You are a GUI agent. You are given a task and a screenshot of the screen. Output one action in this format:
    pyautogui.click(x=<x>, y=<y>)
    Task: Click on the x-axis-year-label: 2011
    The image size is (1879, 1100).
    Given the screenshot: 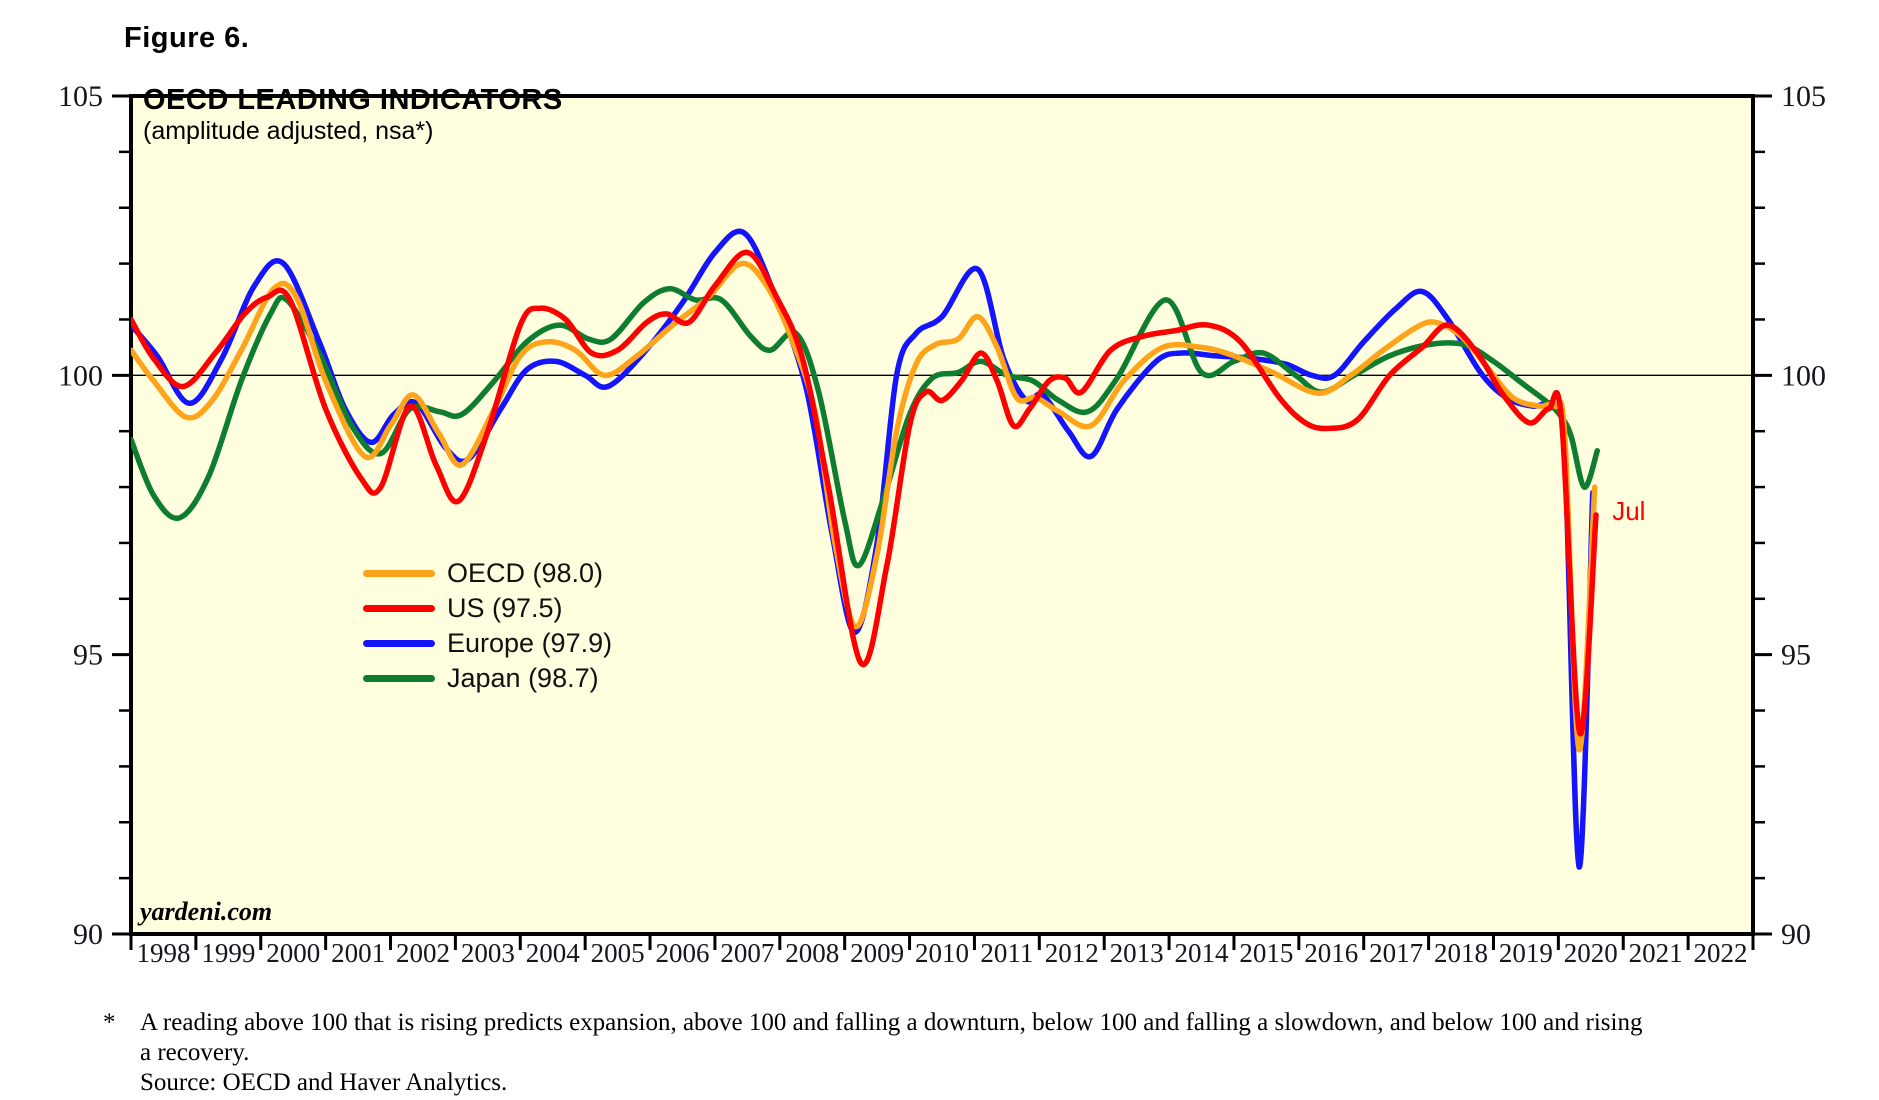 What is the action you would take?
    pyautogui.click(x=1006, y=953)
    